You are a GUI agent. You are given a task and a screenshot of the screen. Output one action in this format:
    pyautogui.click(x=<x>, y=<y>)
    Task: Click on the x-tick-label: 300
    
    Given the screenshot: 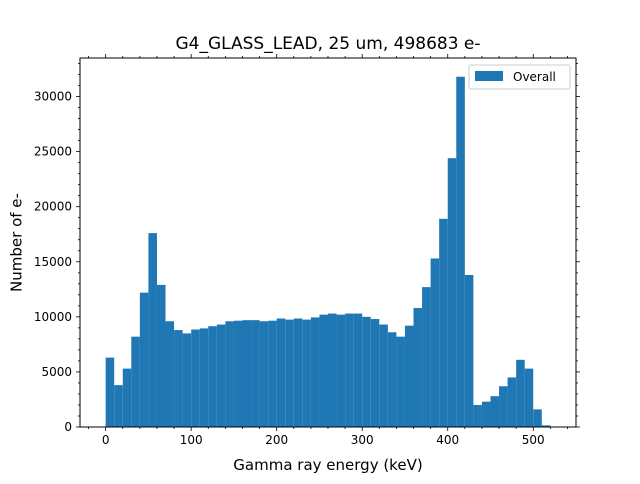 What is the action you would take?
    pyautogui.click(x=362, y=440)
    